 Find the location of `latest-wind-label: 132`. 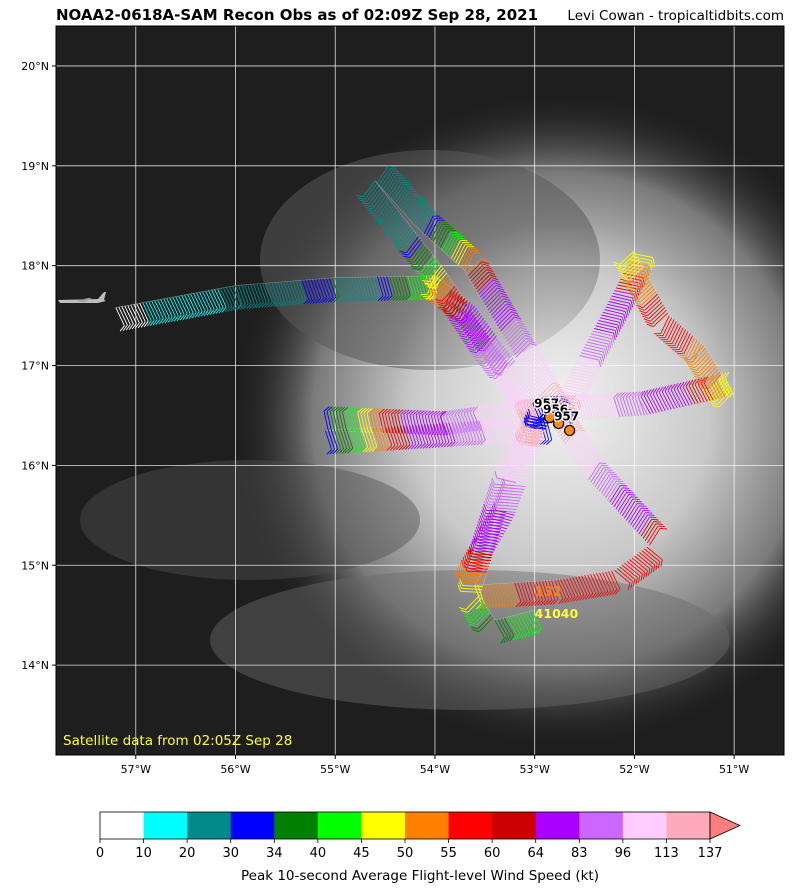

latest-wind-label: 132 is located at coordinates (548, 592).